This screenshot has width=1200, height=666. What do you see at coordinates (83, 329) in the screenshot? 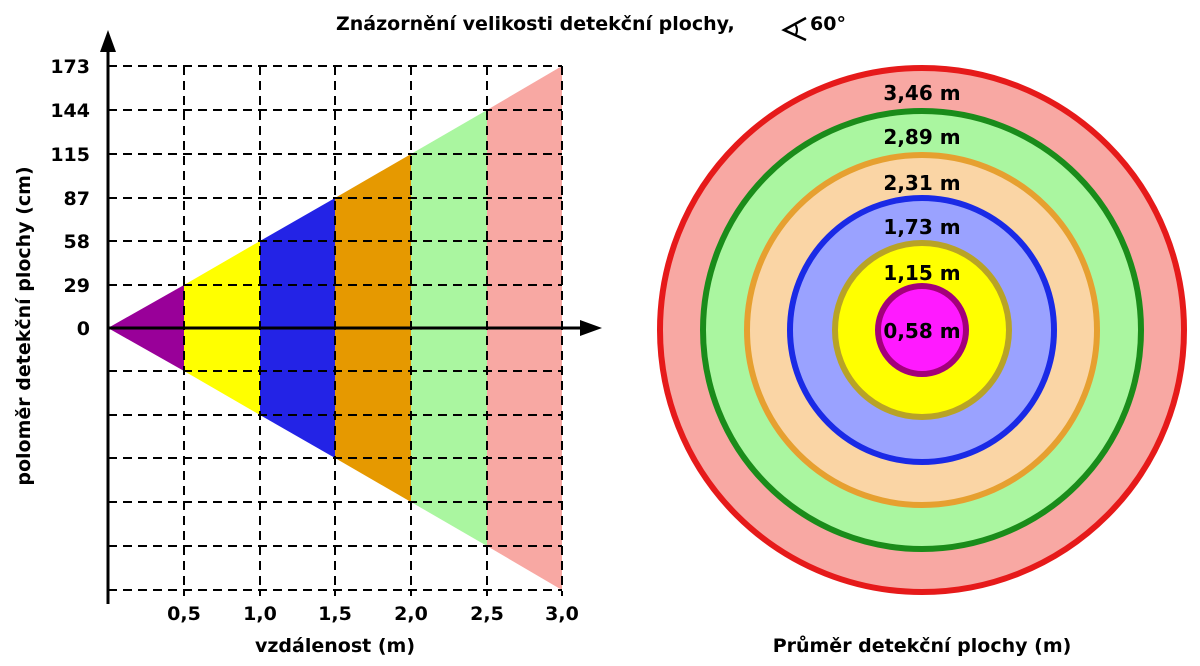
I see `y-tick-label: 0` at bounding box center [83, 329].